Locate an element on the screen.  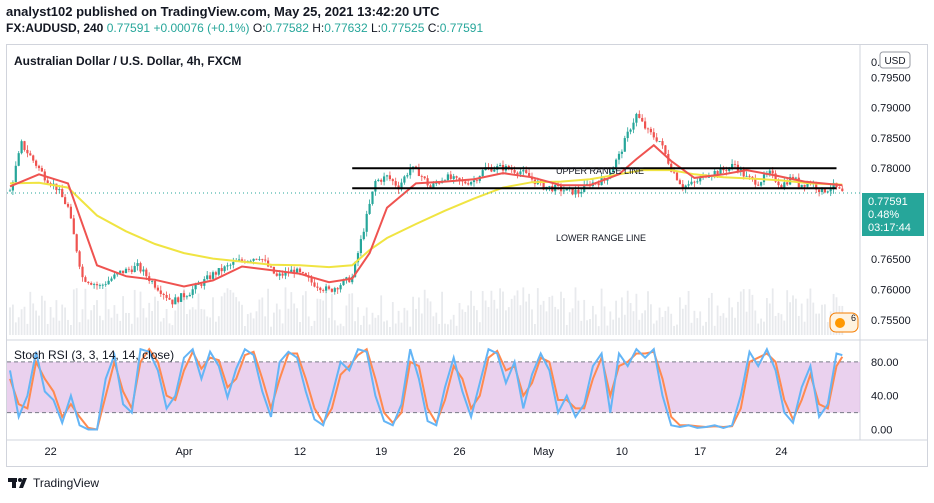
price-change: +0.00076 (+0.1%) is located at coordinates (201, 28).